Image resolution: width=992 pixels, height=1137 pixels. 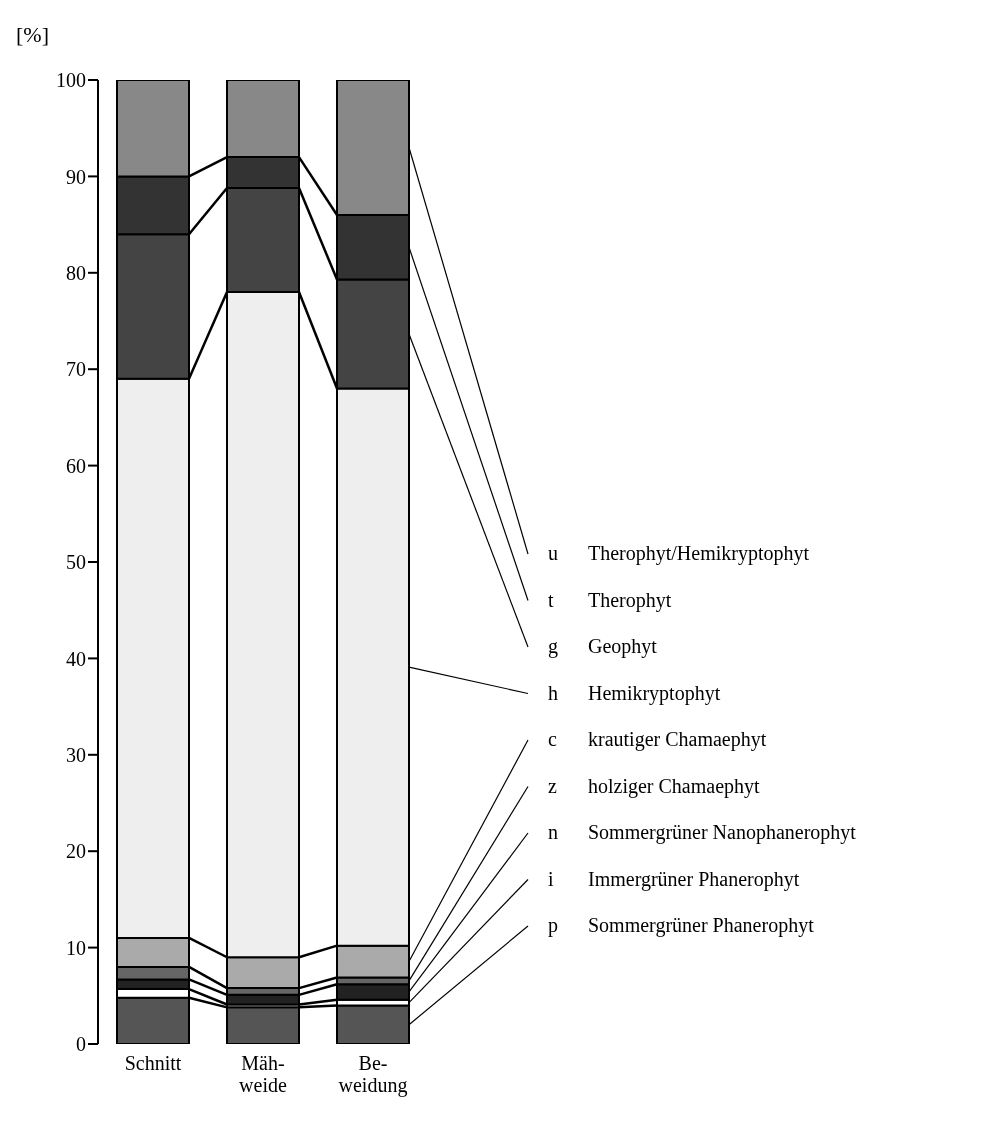 What do you see at coordinates (654, 785) in the screenshot?
I see `text: z holziger Chamaephyt` at bounding box center [654, 785].